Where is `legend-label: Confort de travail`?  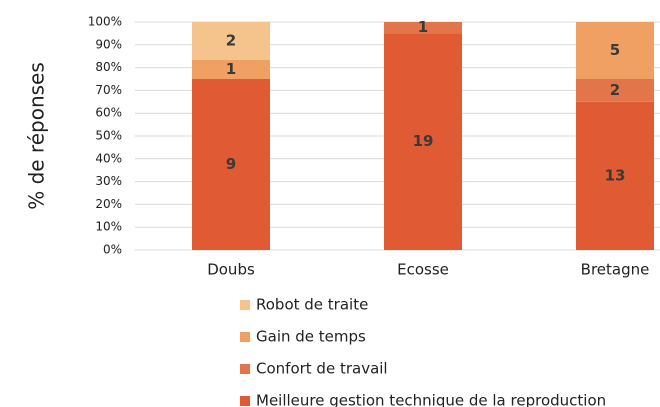
legend-label: Confort de travail is located at coordinates (322, 369).